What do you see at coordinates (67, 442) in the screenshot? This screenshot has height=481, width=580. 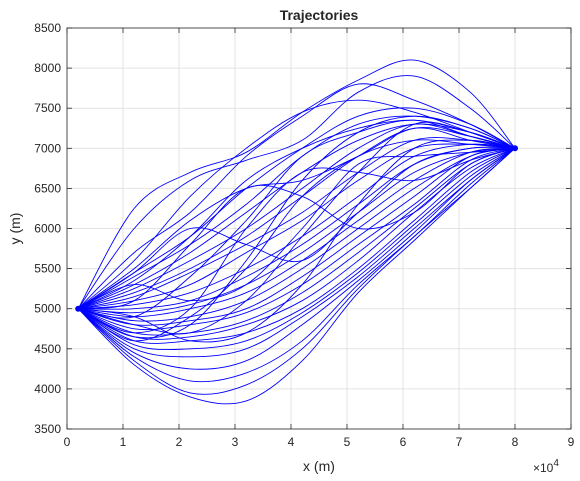 I see `x-tick-label: 0` at bounding box center [67, 442].